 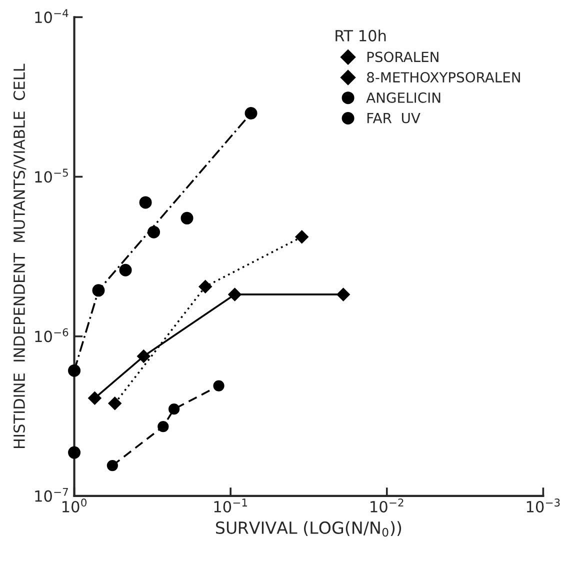 What do you see at coordinates (309, 529) in the screenshot?
I see `x-axis-title: SURVIVAL (LOG(N/N$_{0}$))` at bounding box center [309, 529].